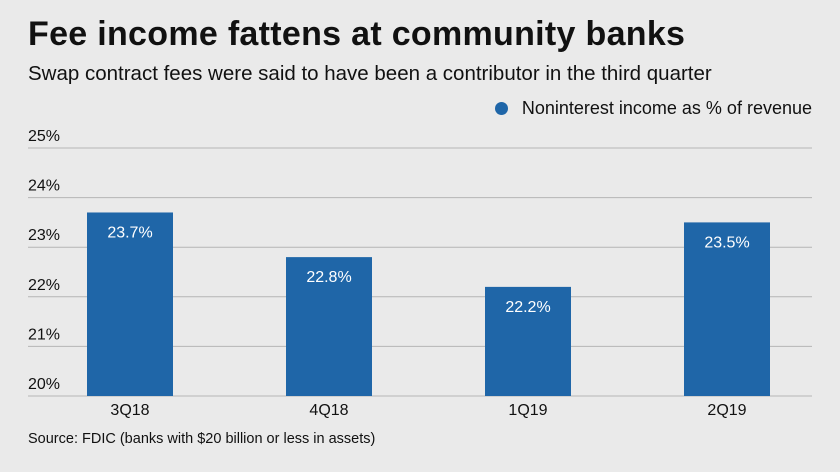 This screenshot has height=472, width=840. I want to click on data-label: 23.7%, so click(129, 232).